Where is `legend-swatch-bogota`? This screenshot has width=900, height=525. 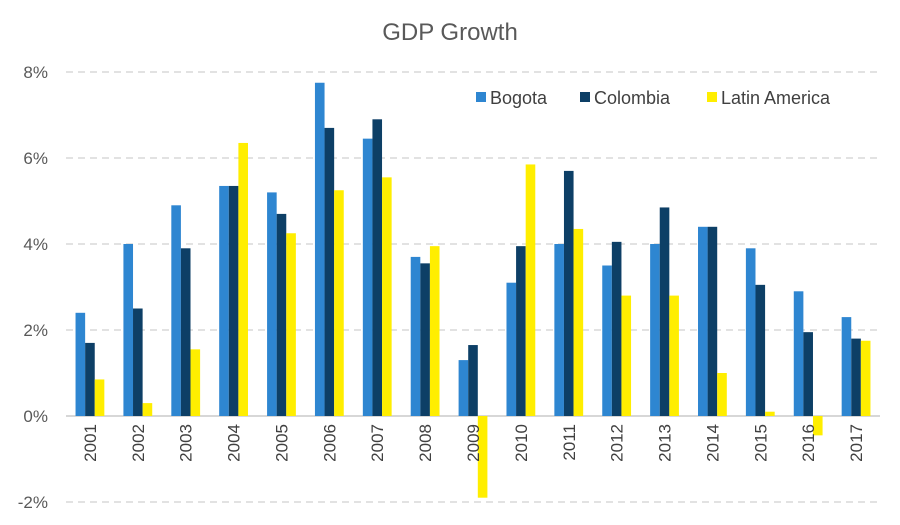 legend-swatch-bogota is located at coordinates (481, 97).